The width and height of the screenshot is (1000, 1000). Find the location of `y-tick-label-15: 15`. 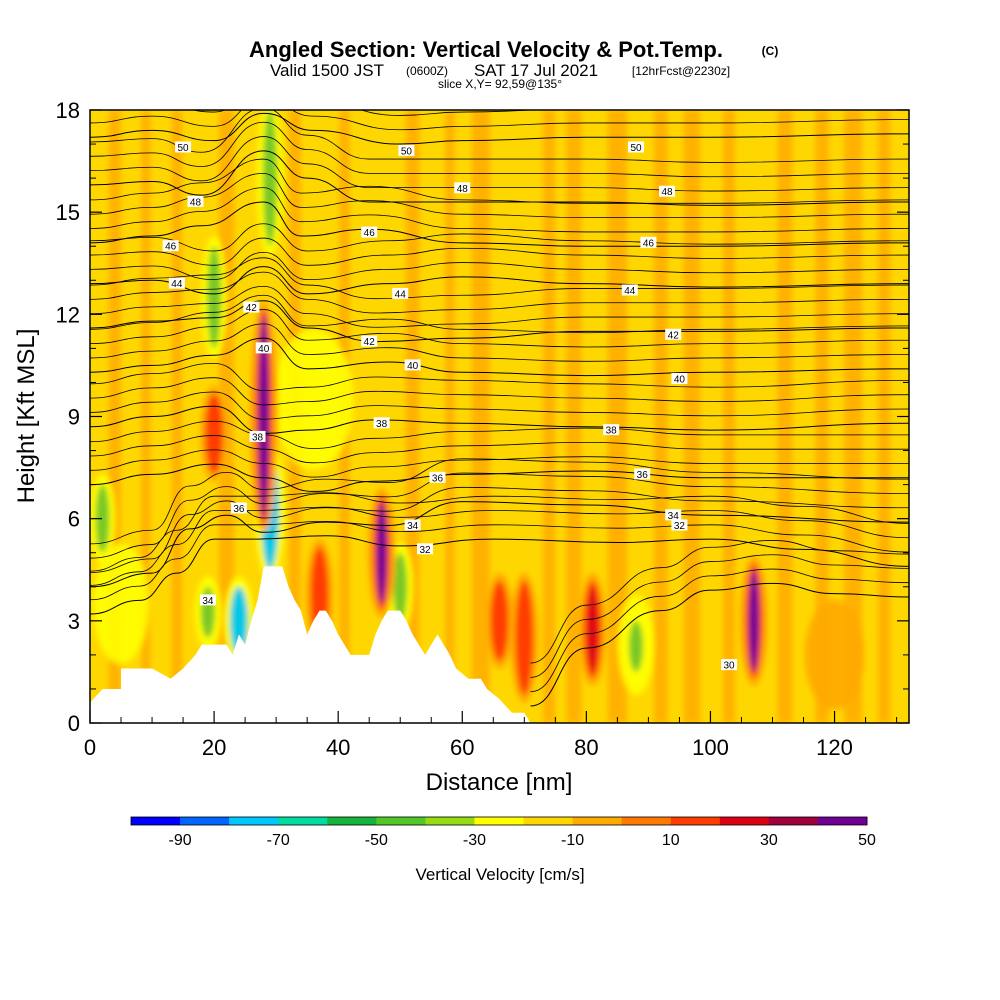

y-tick-label-15: 15 is located at coordinates (68, 212).